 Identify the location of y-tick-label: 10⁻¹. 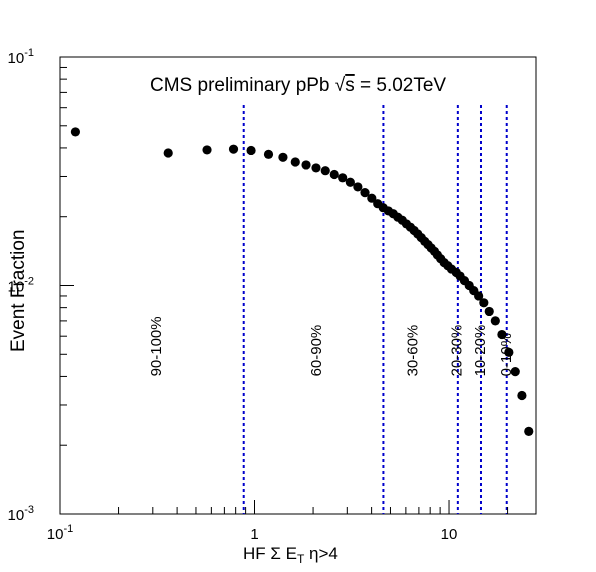
(21, 57).